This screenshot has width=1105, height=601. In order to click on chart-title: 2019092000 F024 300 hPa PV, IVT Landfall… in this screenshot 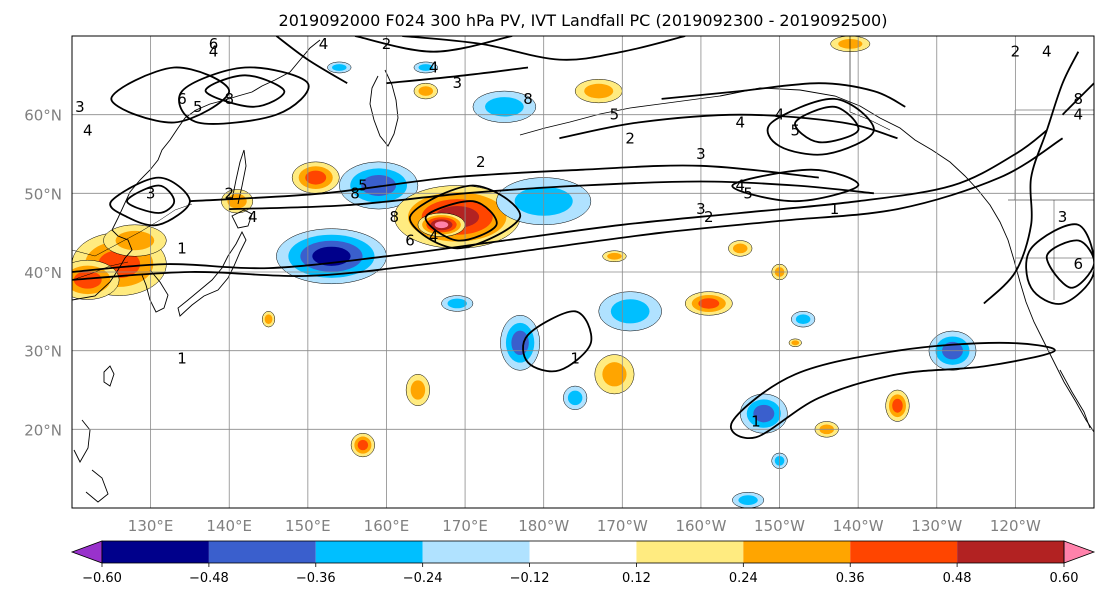, I will do `click(583, 20)`.